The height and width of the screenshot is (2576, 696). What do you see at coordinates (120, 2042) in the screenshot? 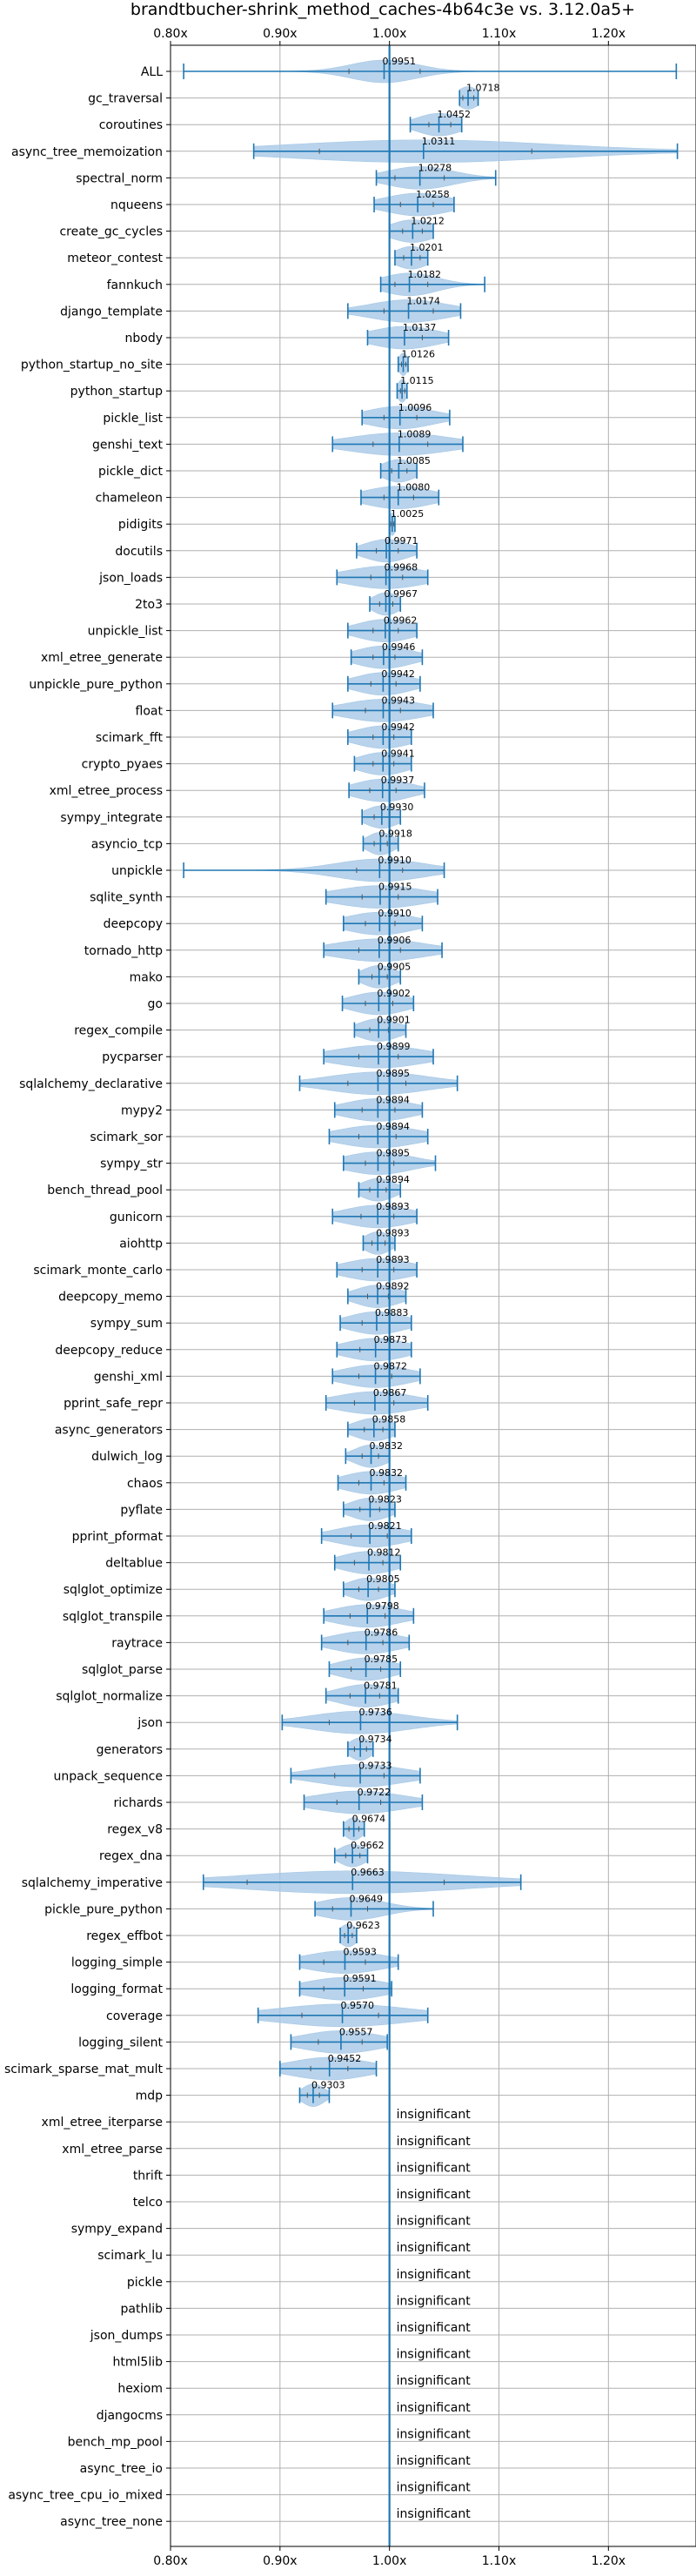
I see `benchmark-label: logging_silent` at bounding box center [120, 2042].